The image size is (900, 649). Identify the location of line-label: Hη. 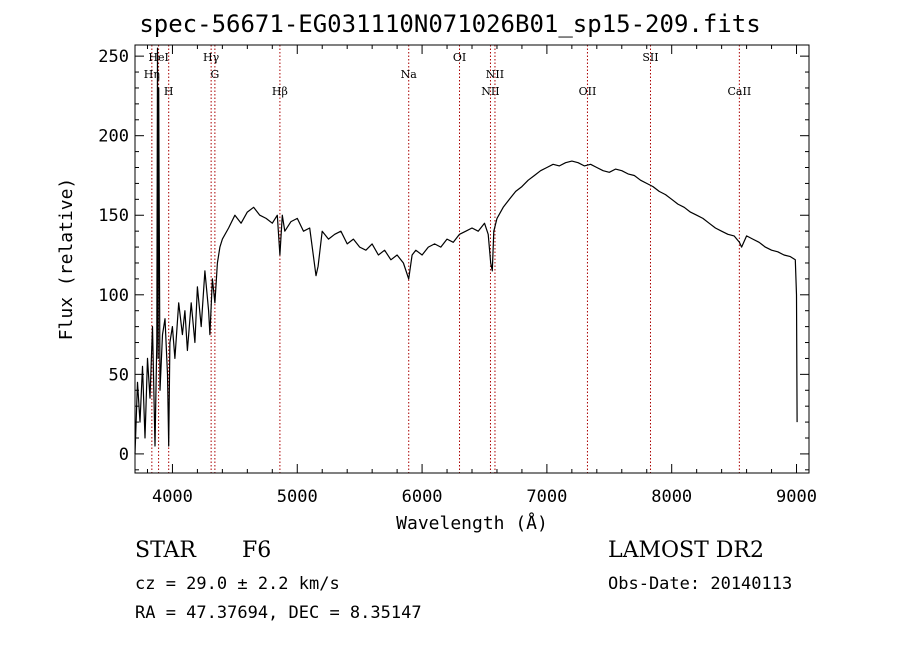
(152, 74).